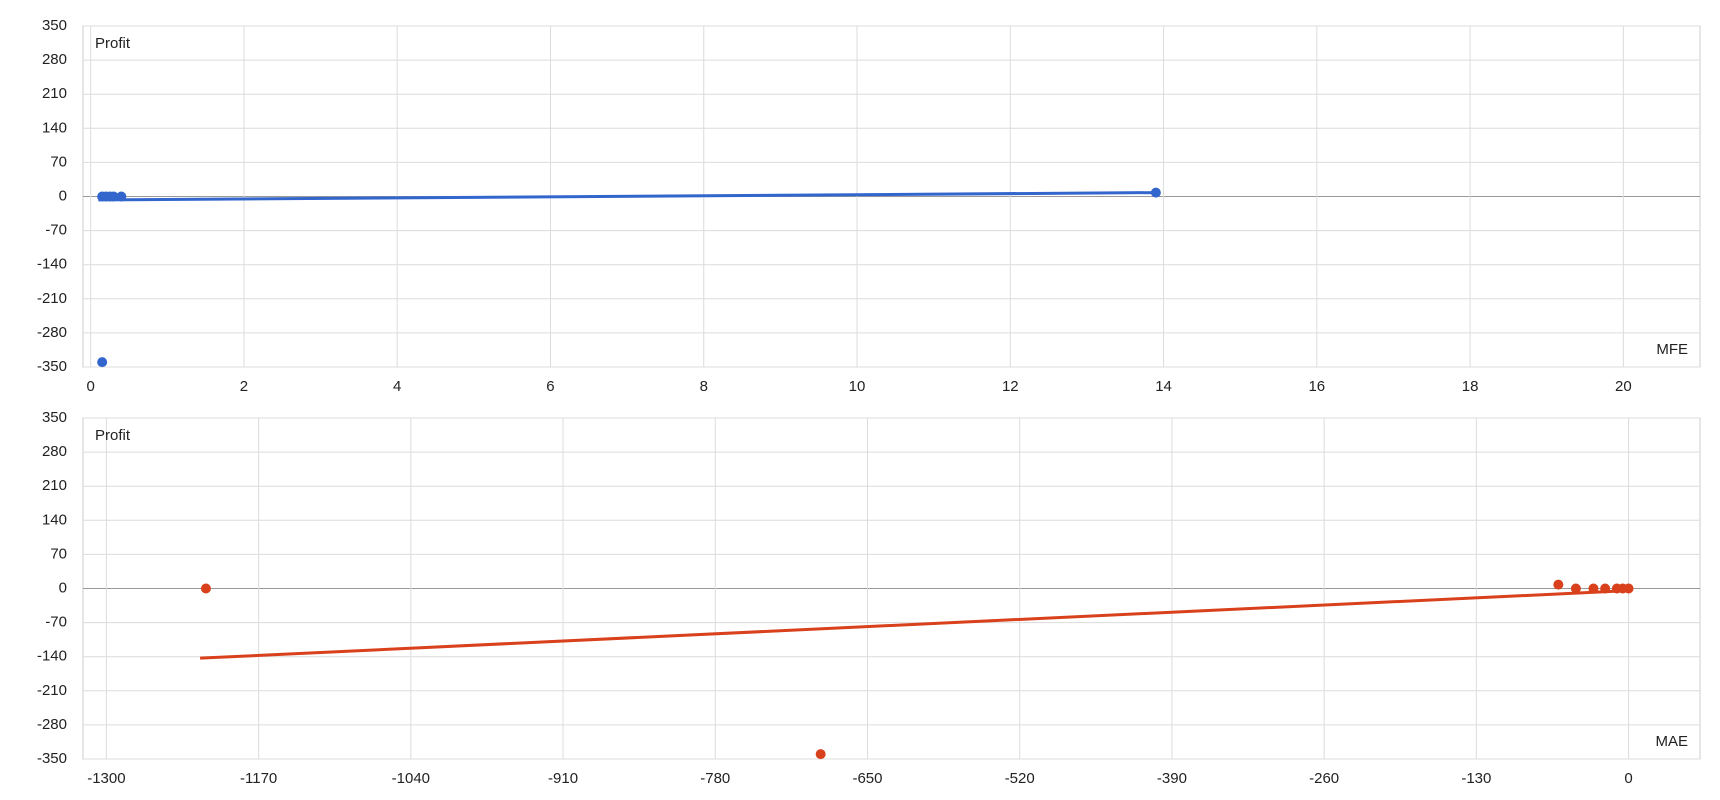 The height and width of the screenshot is (800, 1720). I want to click on x-tick-label: 4, so click(397, 386).